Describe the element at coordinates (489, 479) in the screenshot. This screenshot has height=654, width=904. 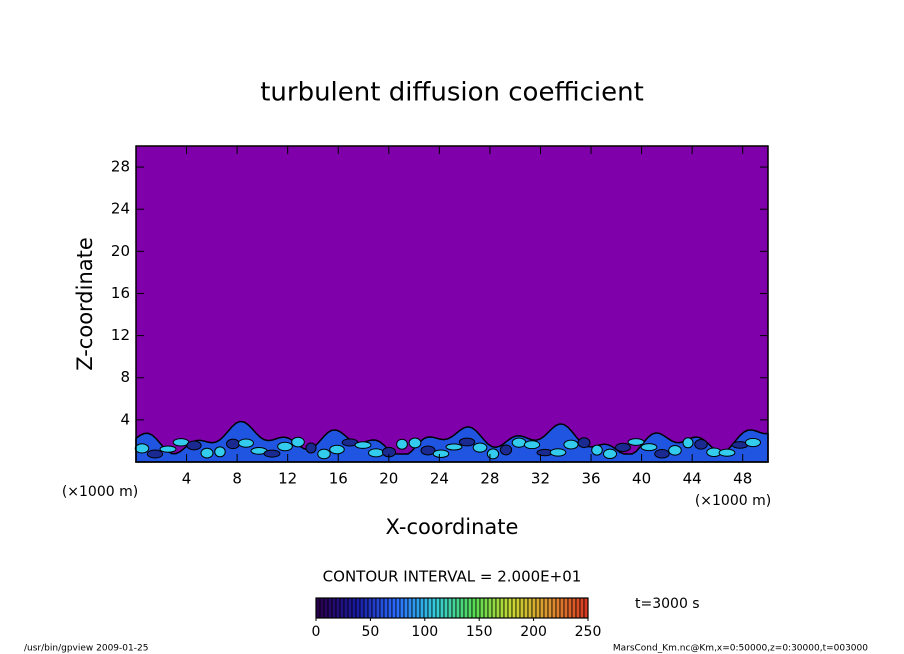
I see `x-tick-label: 28` at that location.